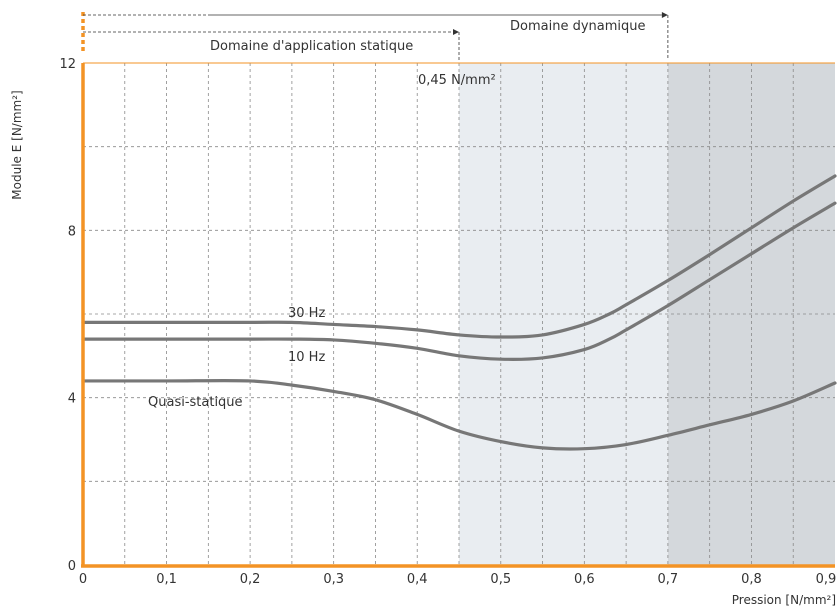 Image resolution: width=838 pixels, height=608 pixels. Describe the element at coordinates (584, 579) in the screenshot. I see `x-tick-label: 0,6` at that location.